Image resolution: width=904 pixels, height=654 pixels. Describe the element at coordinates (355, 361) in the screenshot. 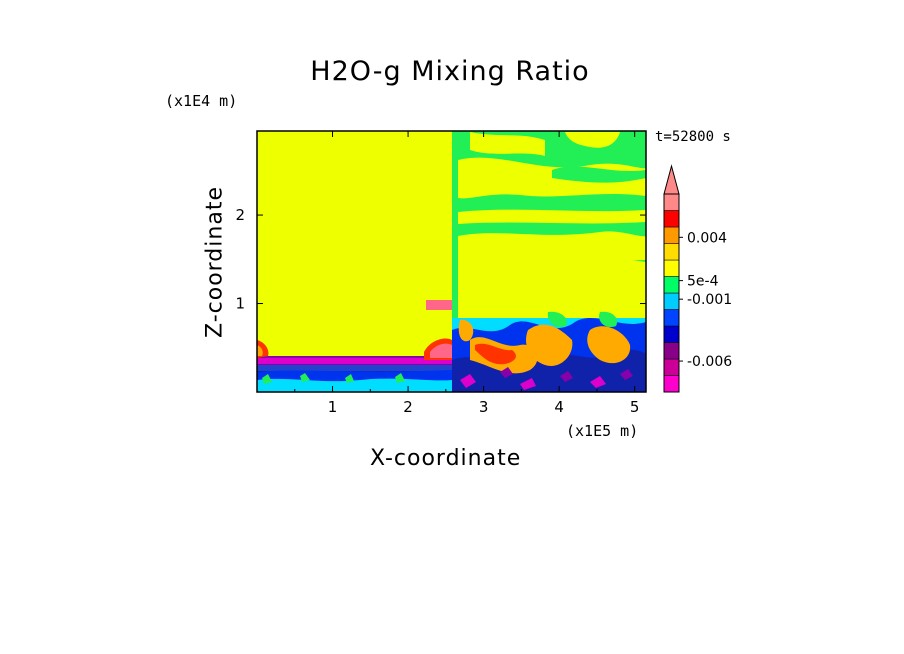

I see `field-left-magenta-band` at that location.